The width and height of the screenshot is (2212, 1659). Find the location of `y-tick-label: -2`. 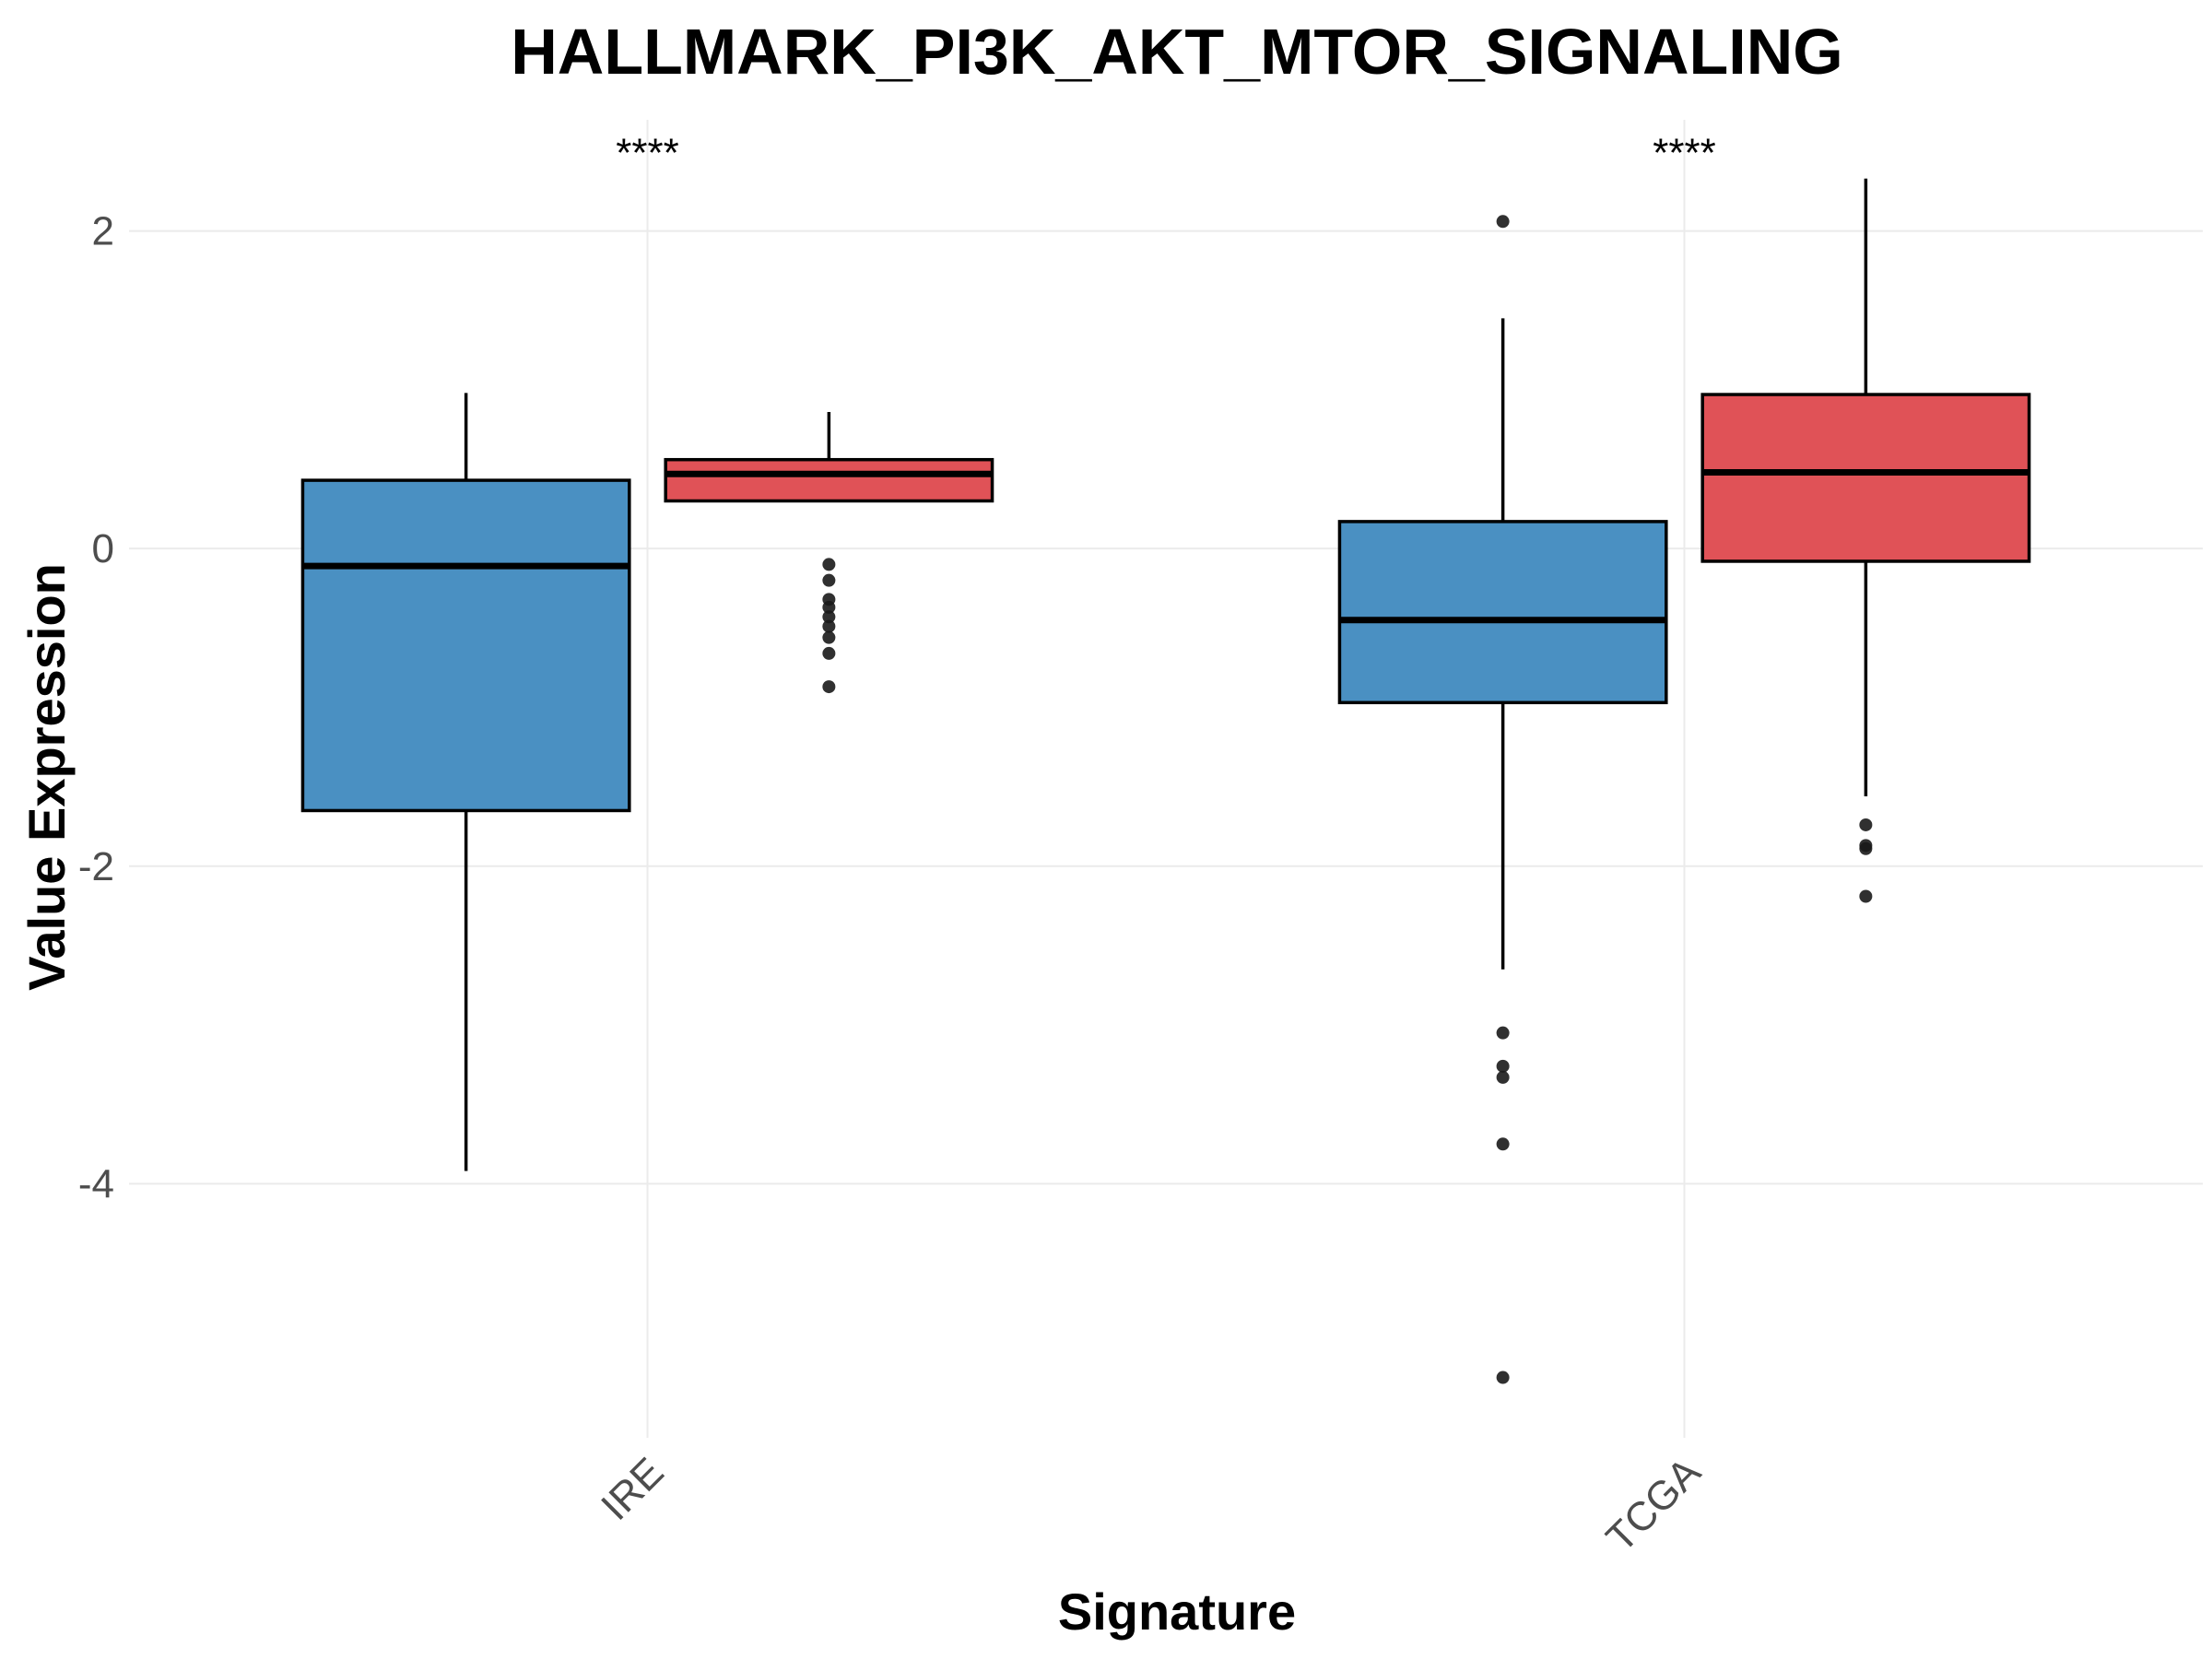

y-tick-label: -2 is located at coordinates (96, 866).